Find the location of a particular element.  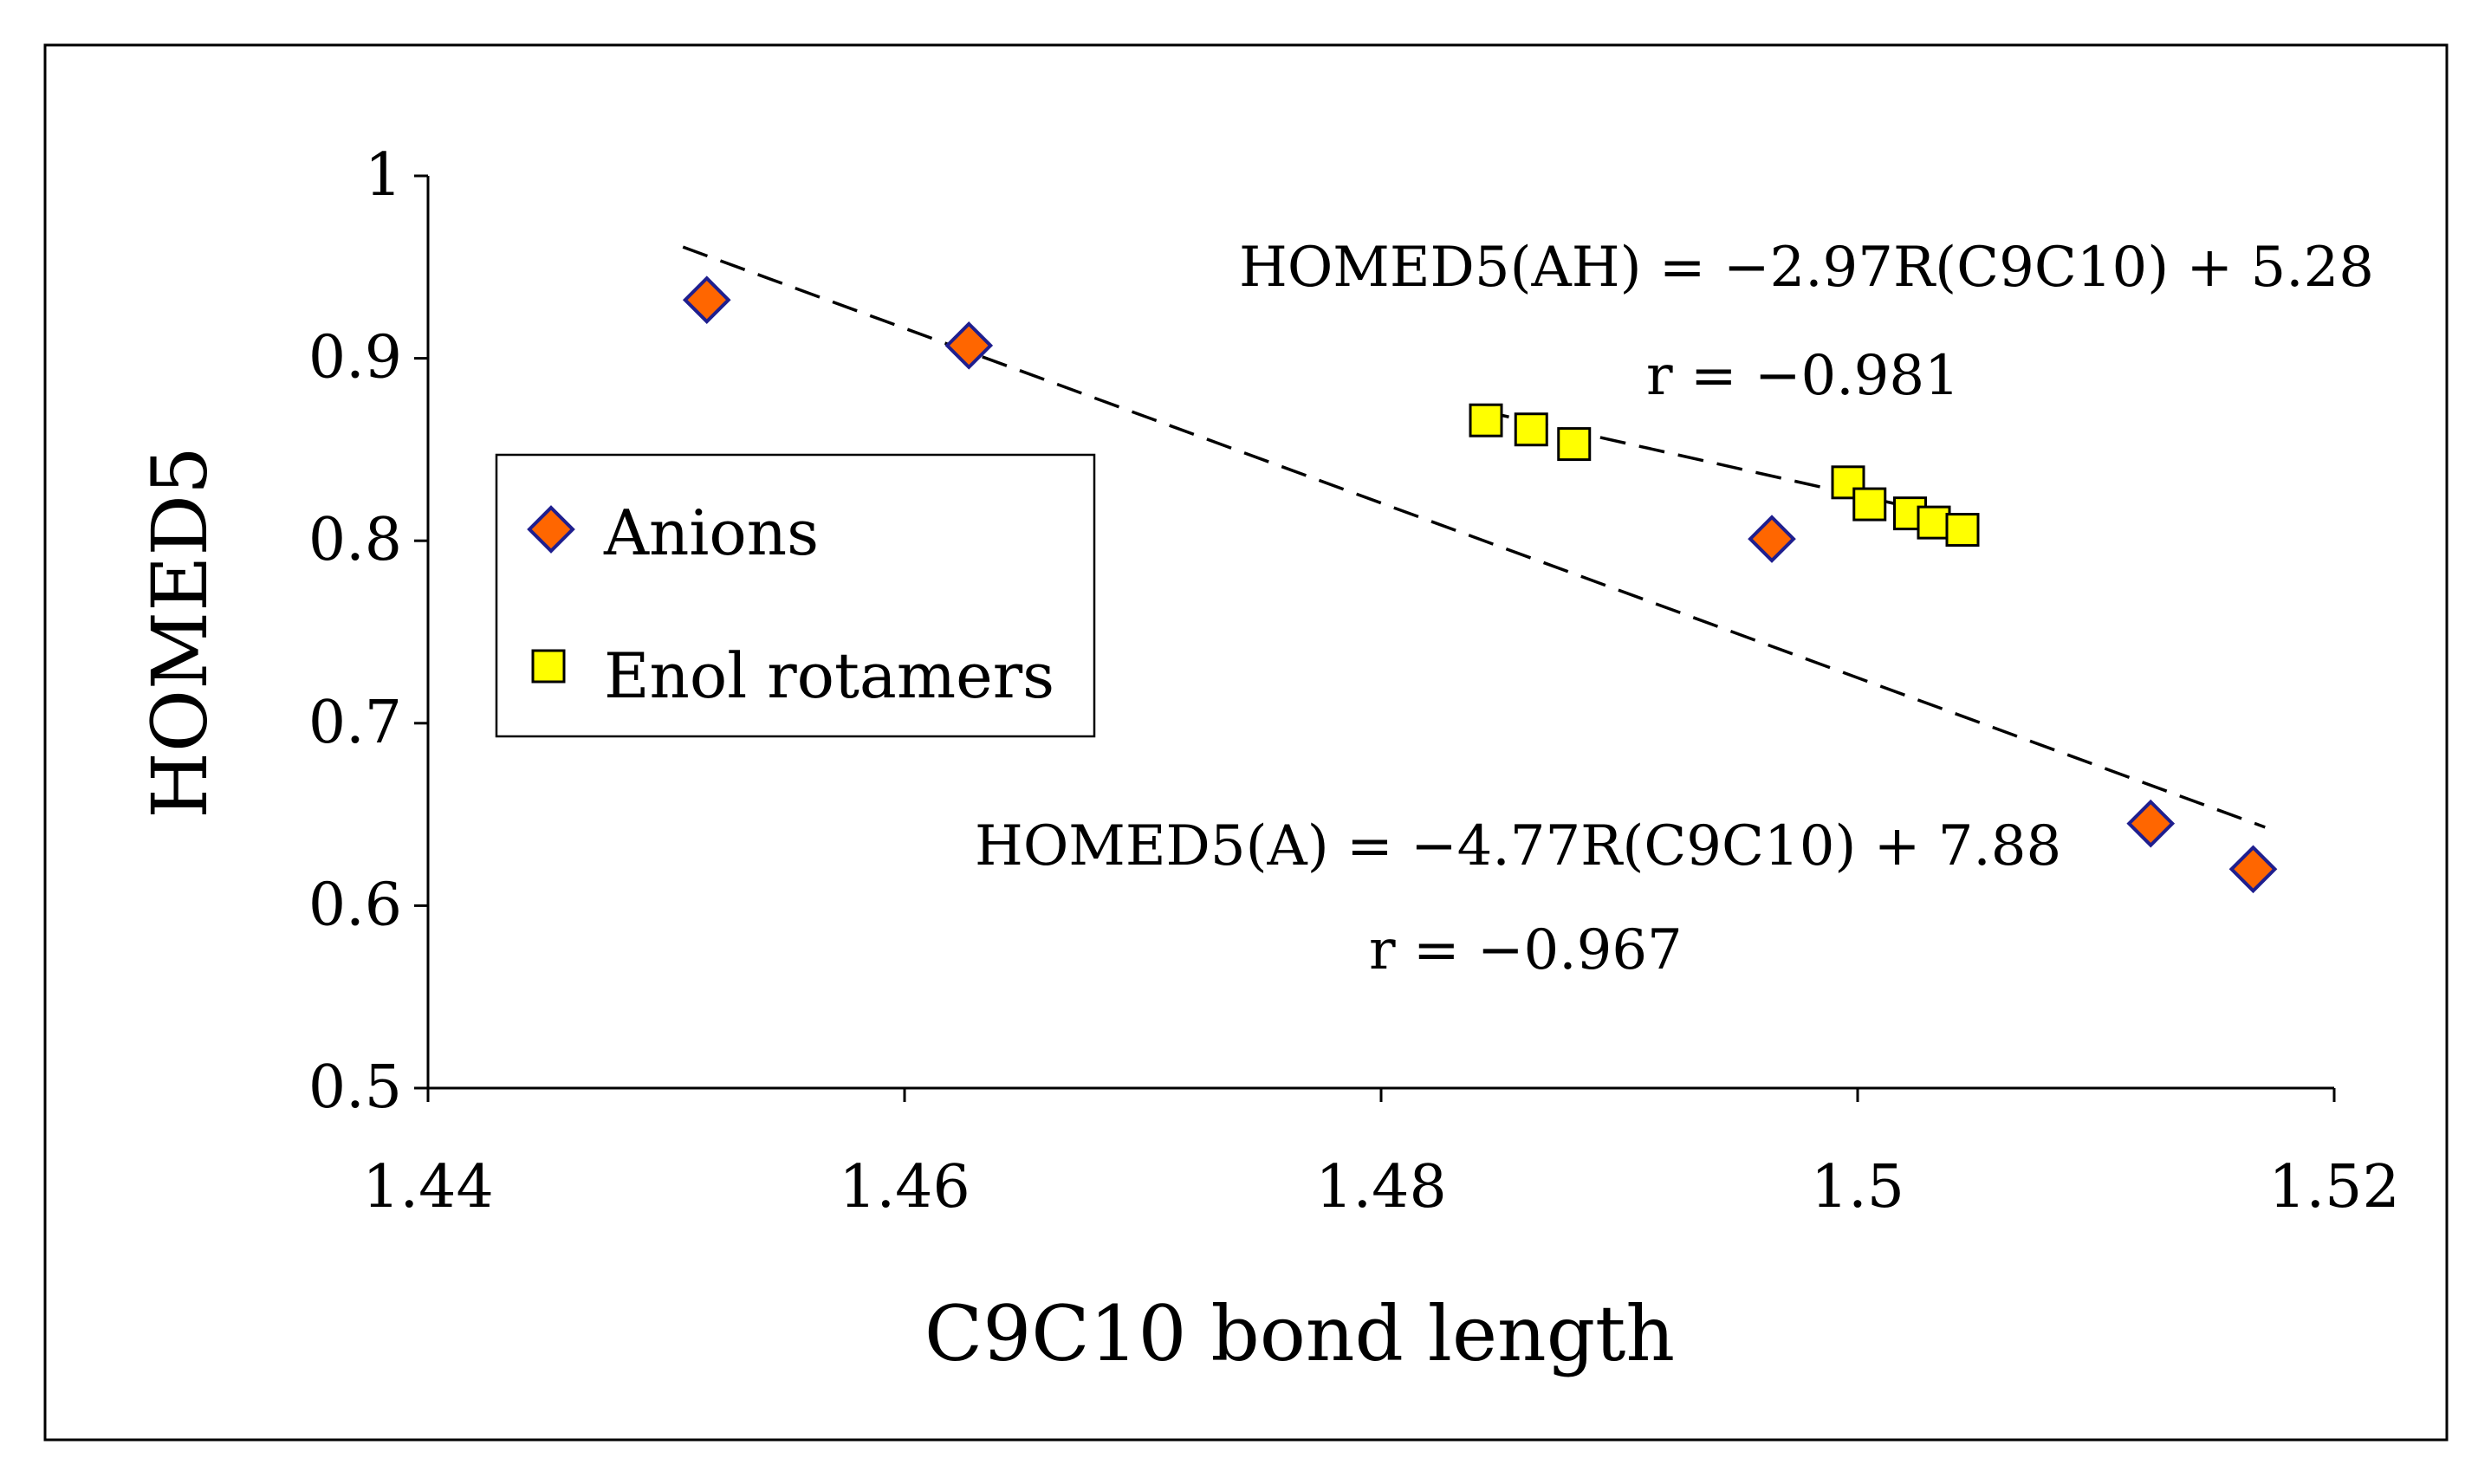

legend-label-anions: Anions is located at coordinates (711, 532).